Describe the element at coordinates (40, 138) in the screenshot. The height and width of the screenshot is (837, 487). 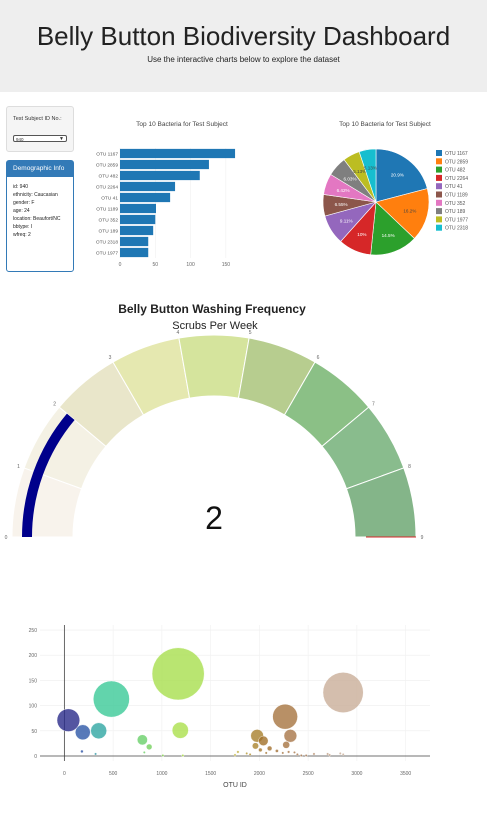
I see `subject-id-select: 940 ▼` at that location.